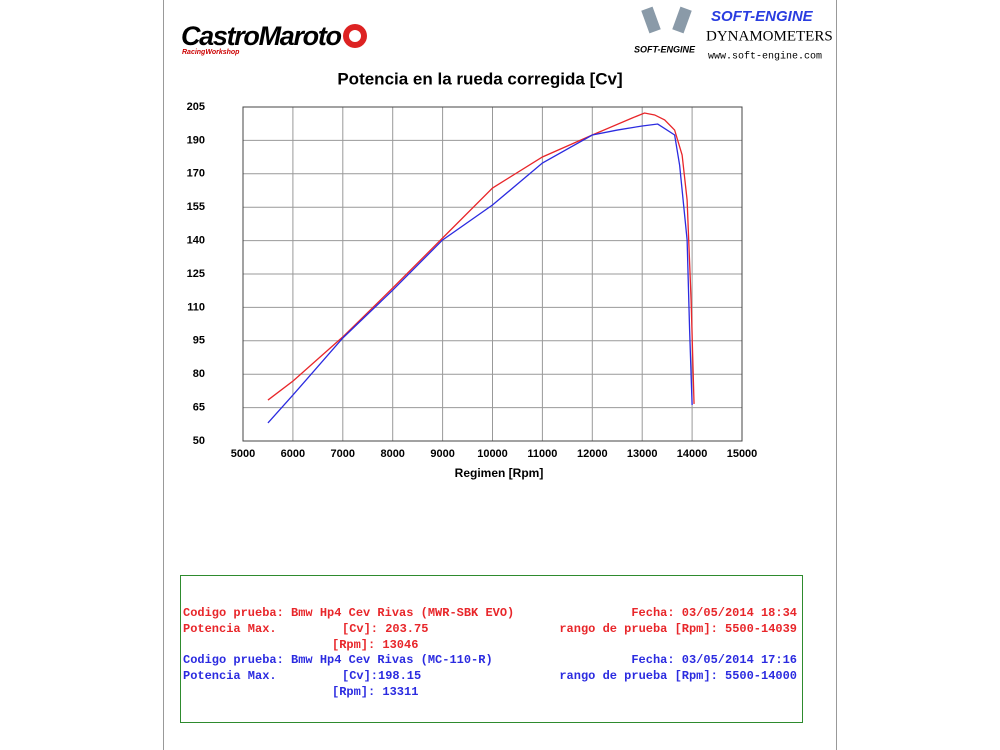 The width and height of the screenshot is (1000, 750). I want to click on x-tick-label: 6000, so click(293, 454).